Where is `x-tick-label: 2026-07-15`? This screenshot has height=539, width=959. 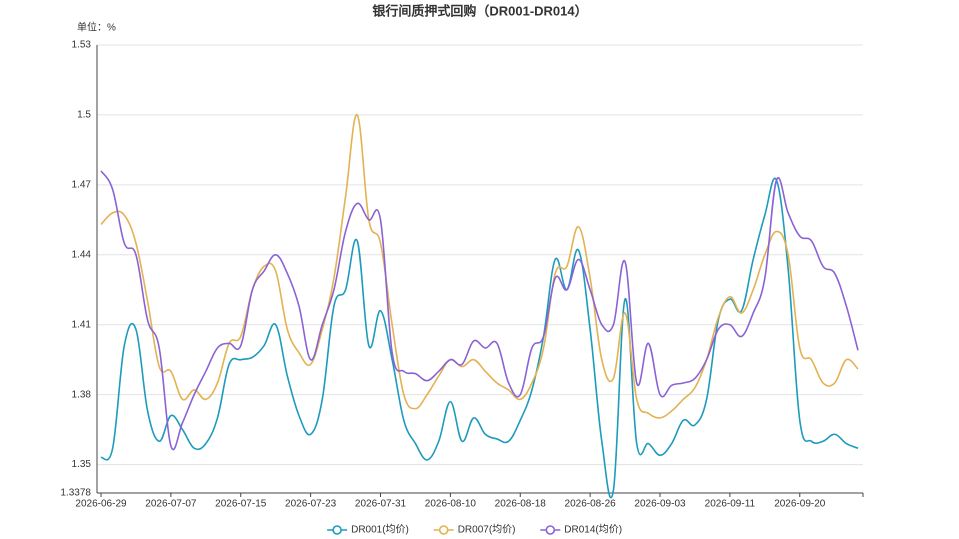
x-tick-label: 2026-07-15 is located at coordinates (241, 504).